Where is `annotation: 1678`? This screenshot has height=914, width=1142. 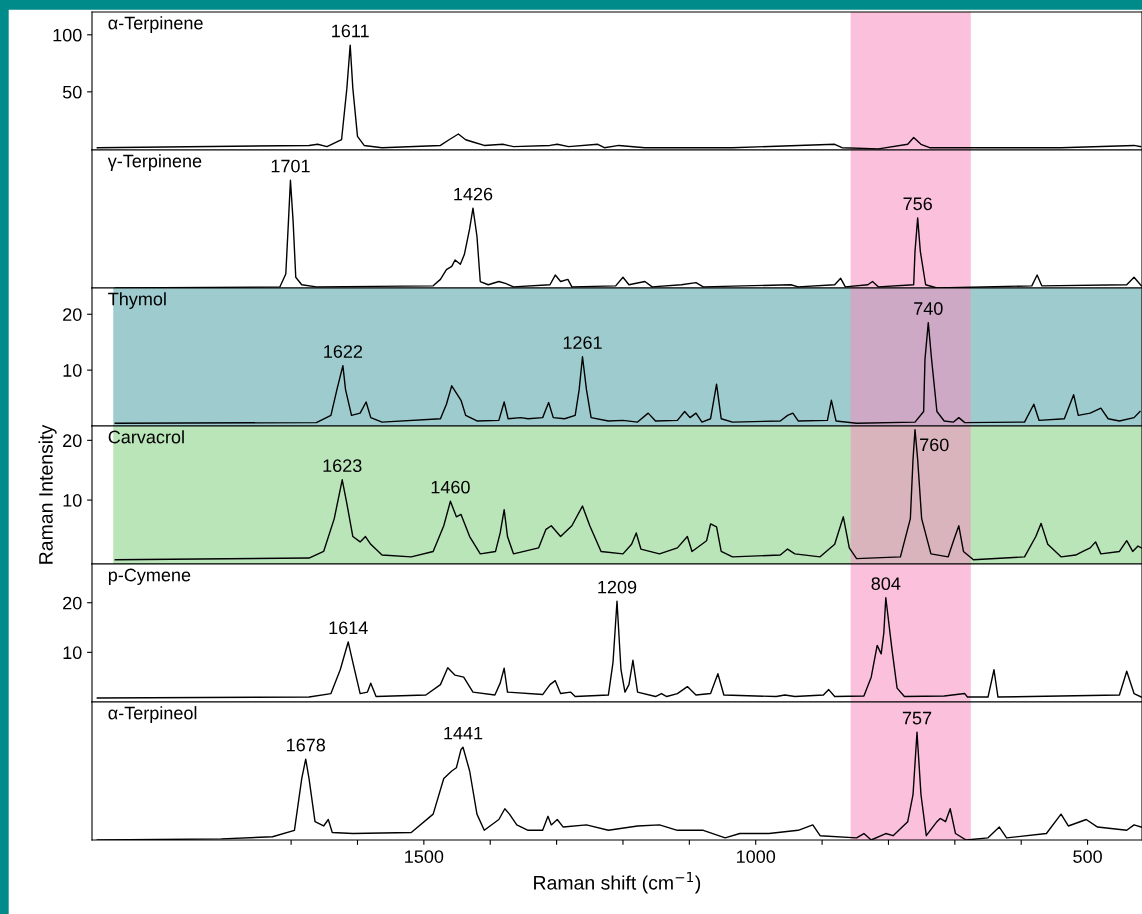
annotation: 1678 is located at coordinates (306, 745).